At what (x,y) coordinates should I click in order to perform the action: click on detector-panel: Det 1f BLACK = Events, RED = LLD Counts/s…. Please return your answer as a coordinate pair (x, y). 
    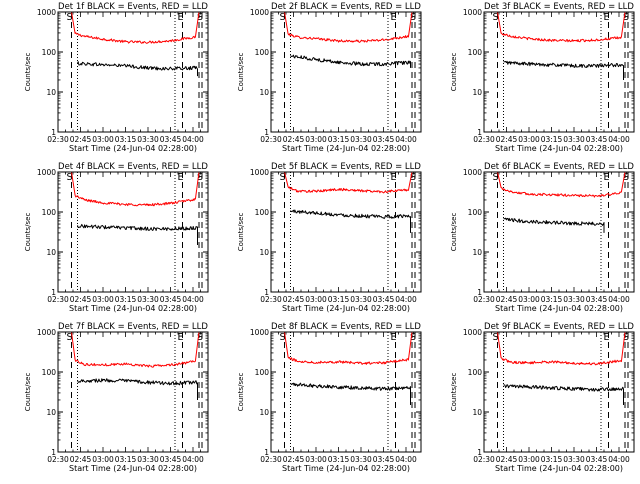
    Looking at the image, I should click on (116, 77).